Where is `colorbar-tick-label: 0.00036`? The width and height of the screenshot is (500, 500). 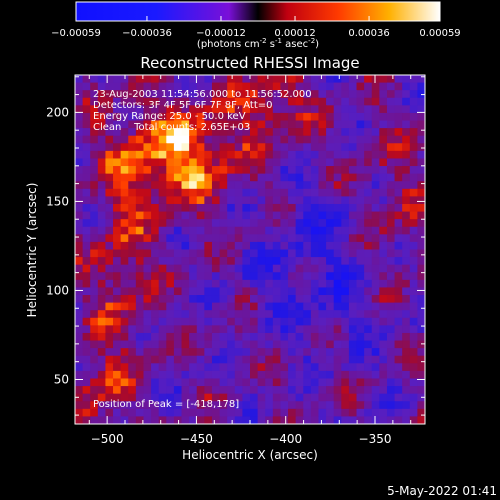
colorbar-tick-label: 0.00036 is located at coordinates (368, 33).